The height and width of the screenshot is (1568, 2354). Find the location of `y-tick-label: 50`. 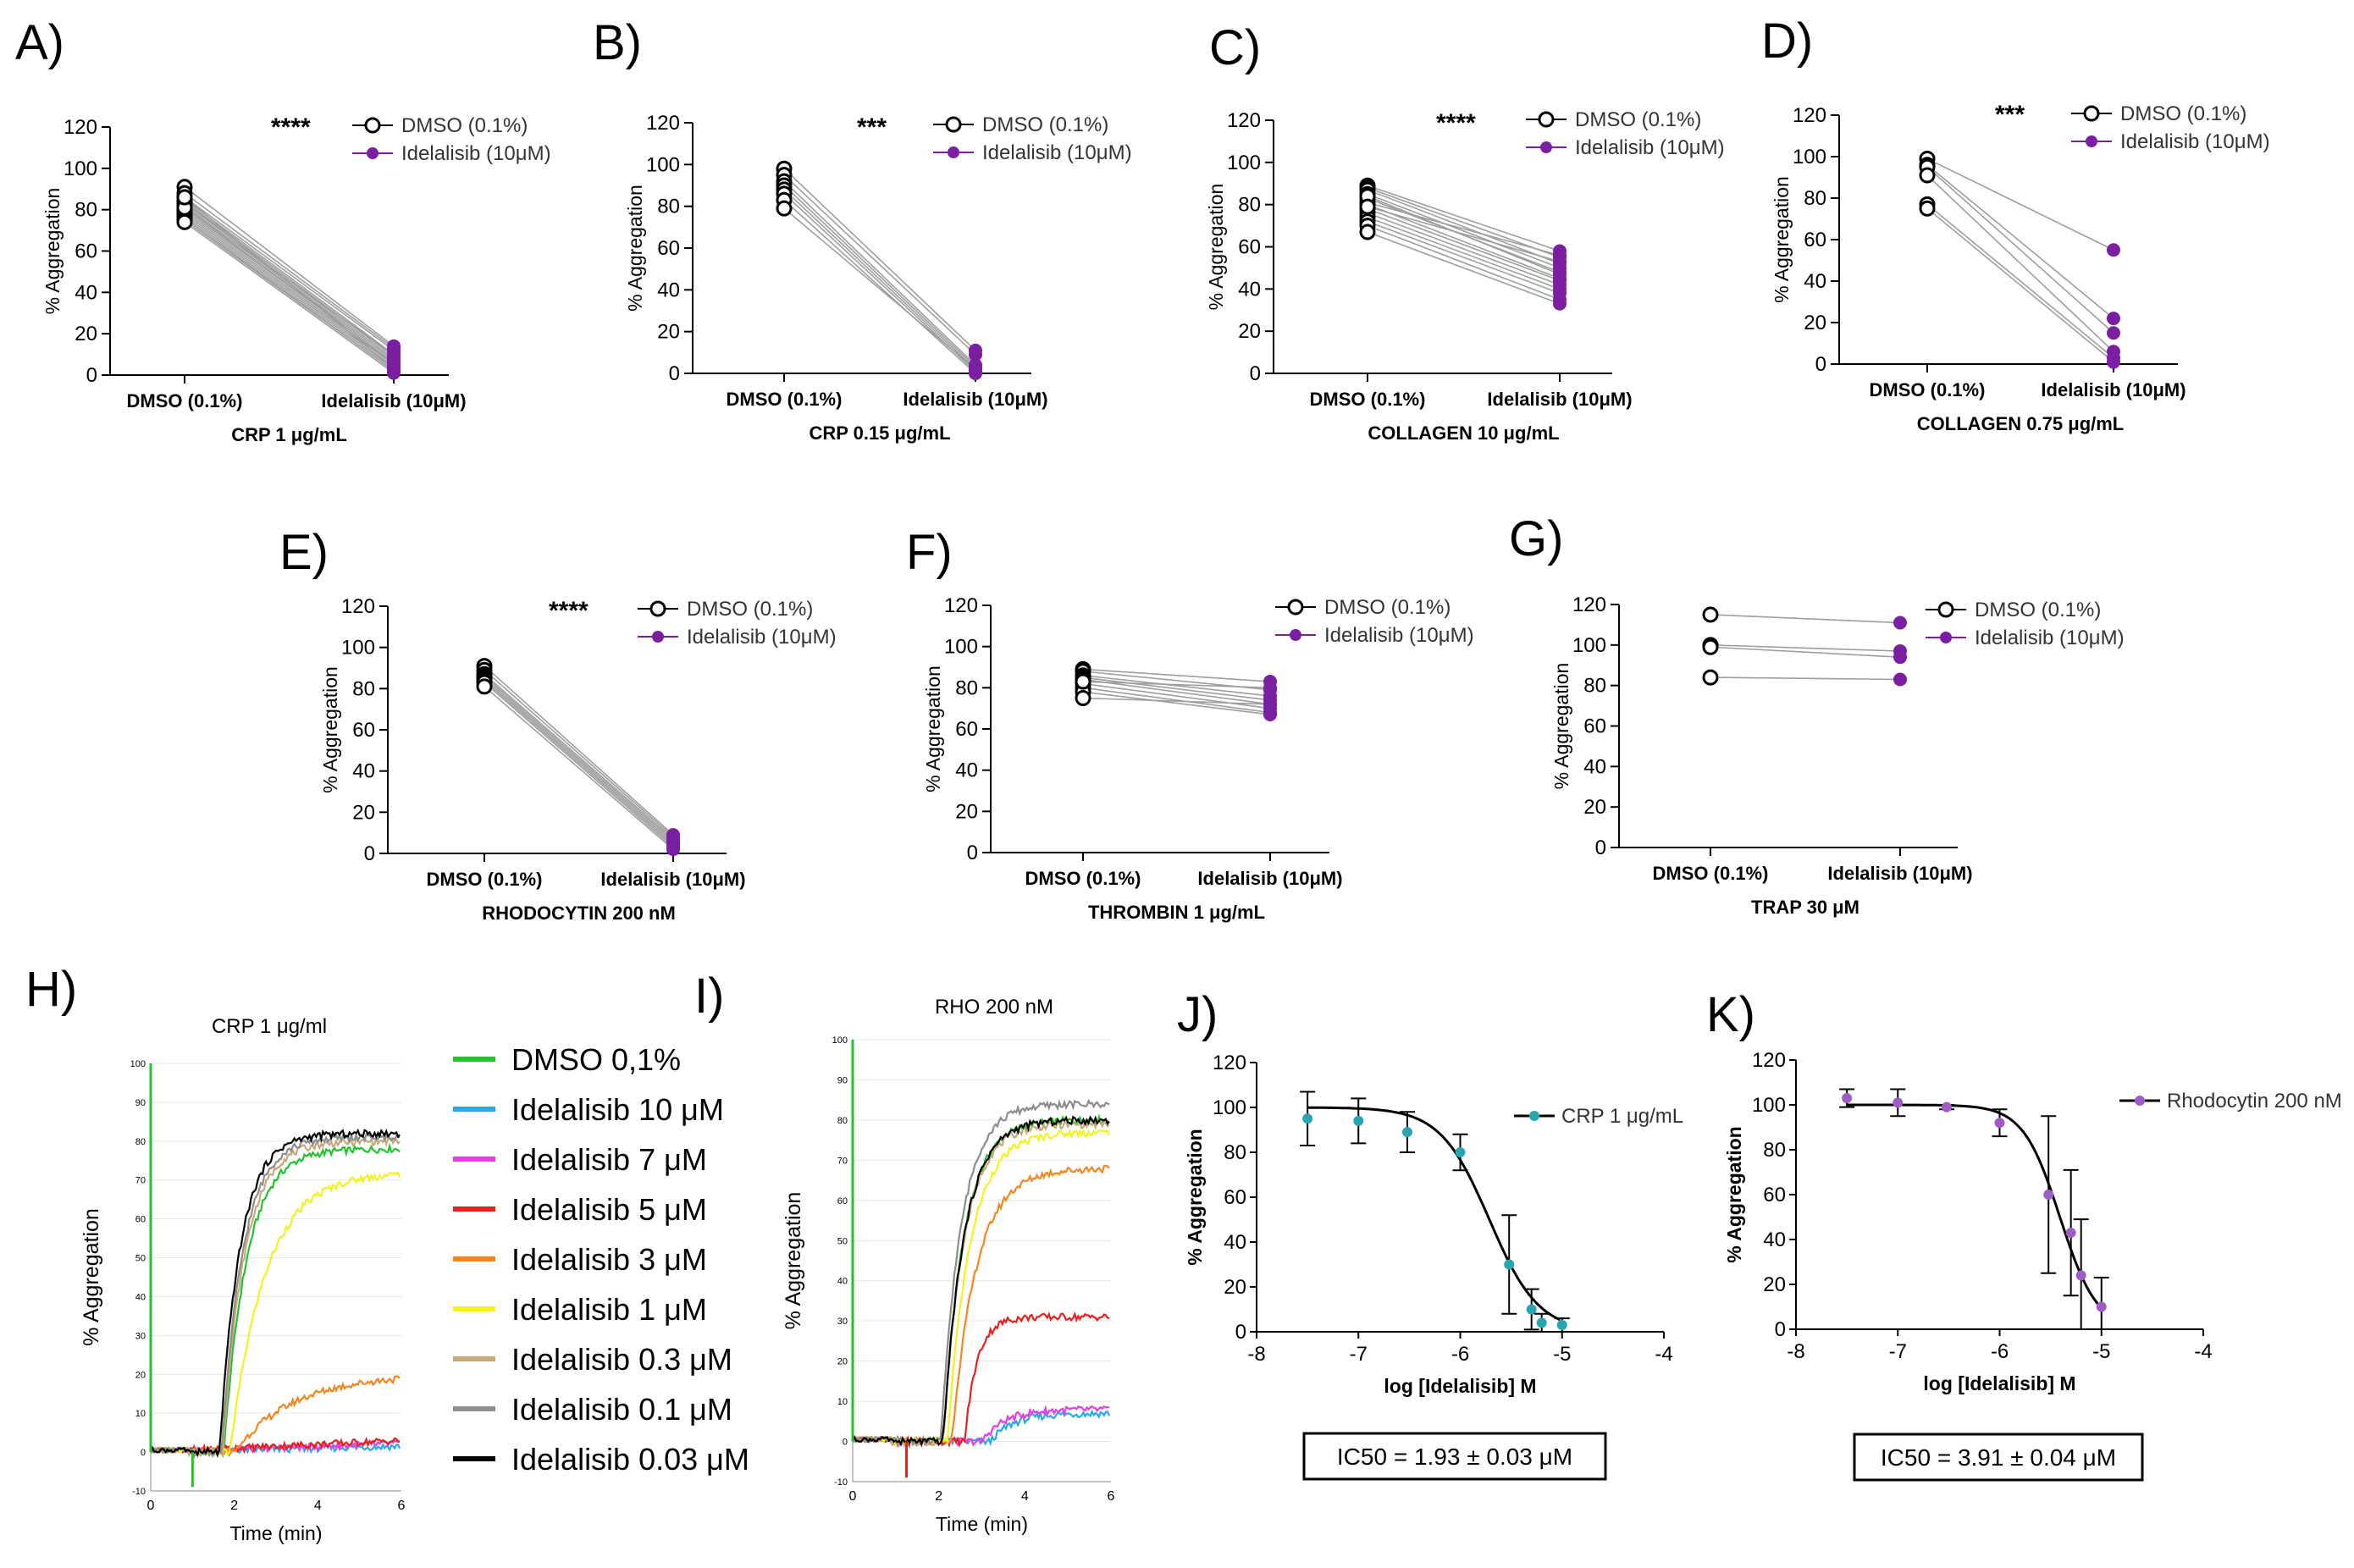

y-tick-label: 50 is located at coordinates (140, 1259).